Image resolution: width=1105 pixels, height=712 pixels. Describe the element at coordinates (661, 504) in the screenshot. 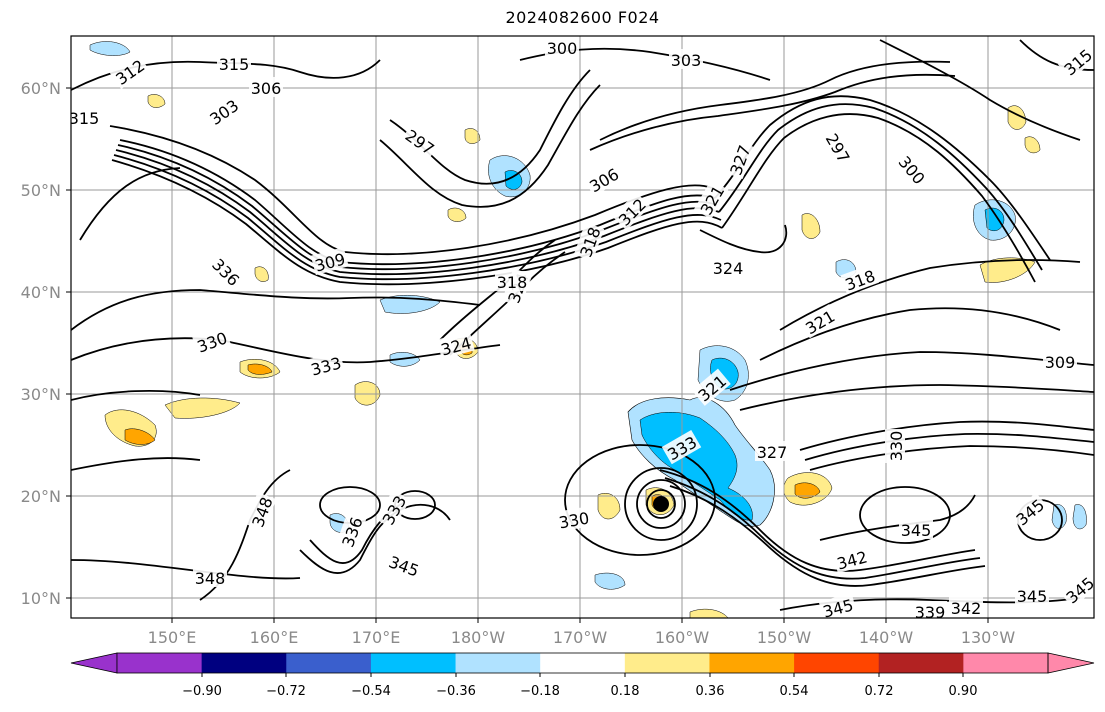

I see `cyclone-eye-marker` at that location.